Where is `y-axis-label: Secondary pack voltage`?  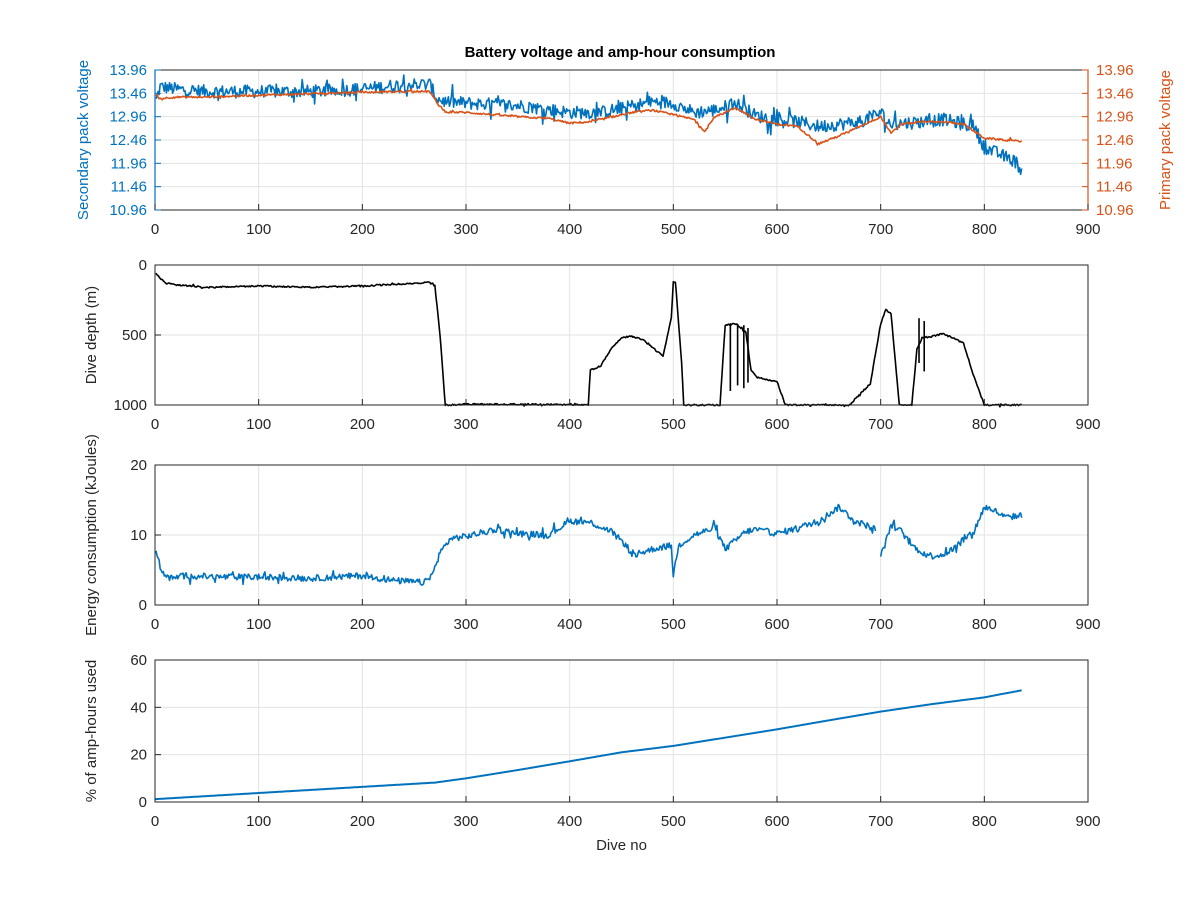
y-axis-label: Secondary pack voltage is located at coordinates (83, 140).